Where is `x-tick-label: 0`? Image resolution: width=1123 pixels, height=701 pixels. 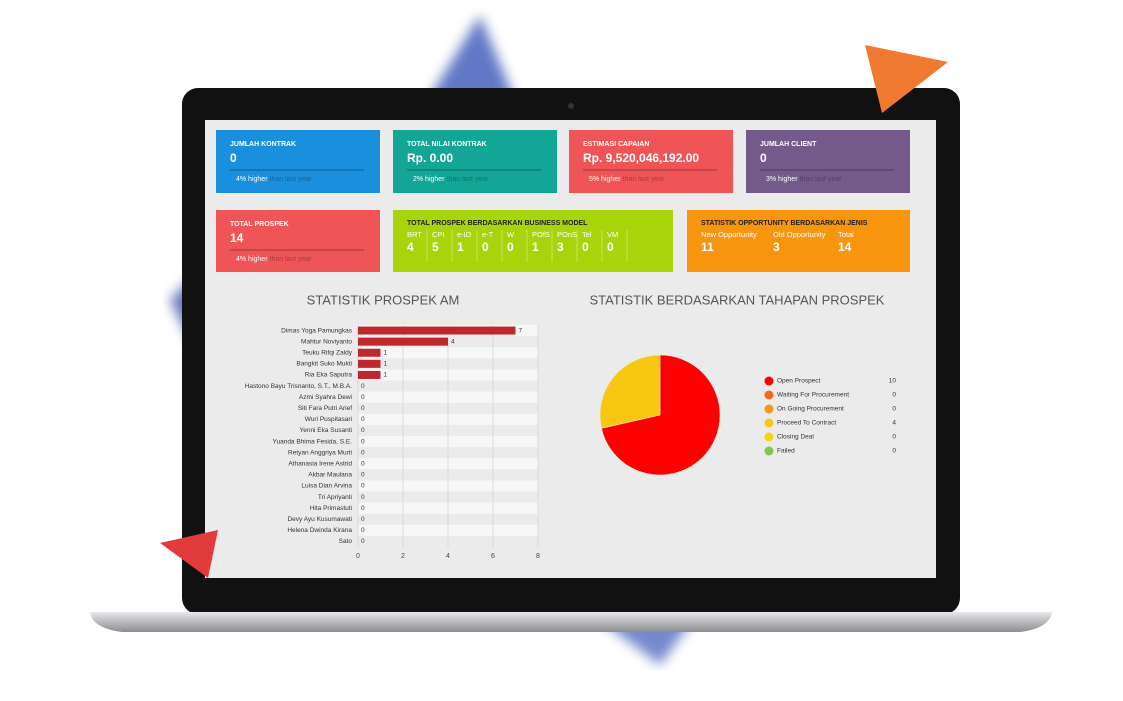
x-tick-label: 0 is located at coordinates (358, 556).